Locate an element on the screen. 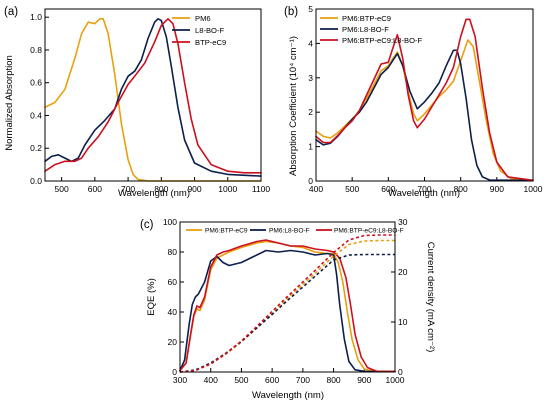 The height and width of the screenshot is (406, 550). panel-b-x-axis-title: Wavelength (nm) is located at coordinates (424, 193).